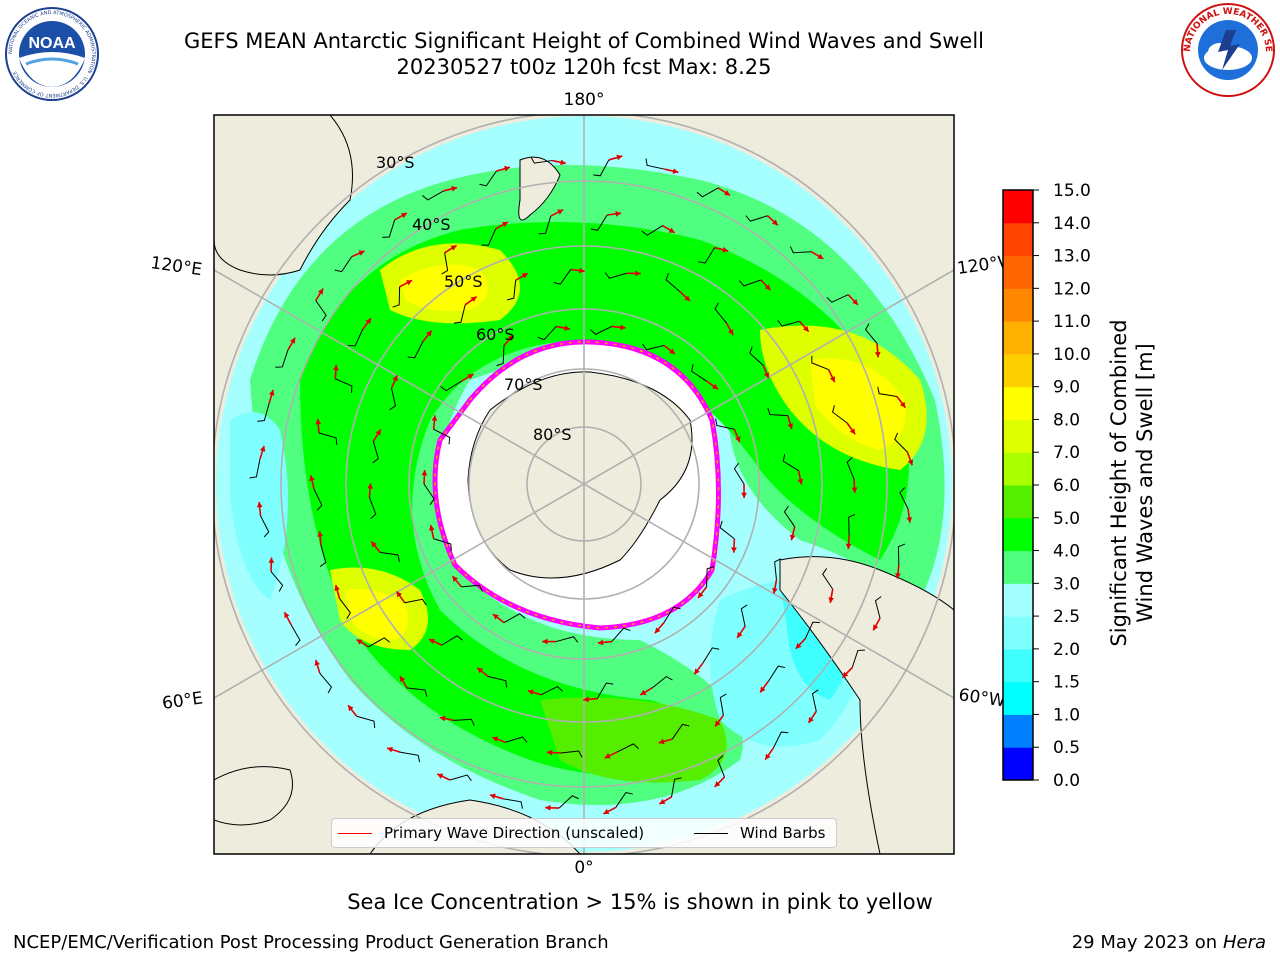 This screenshot has width=1280, height=960. I want to click on lat-label-40s: 40°S, so click(431, 224).